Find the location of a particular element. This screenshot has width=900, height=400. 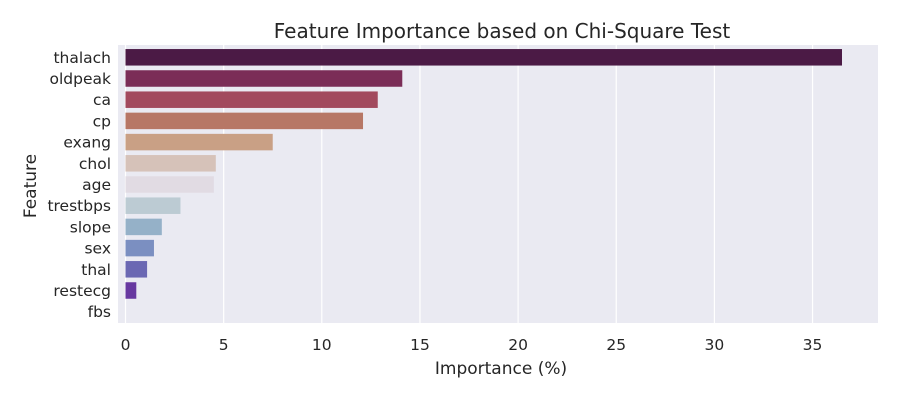

y-tick-label-thalach: thalach is located at coordinates (82, 58).